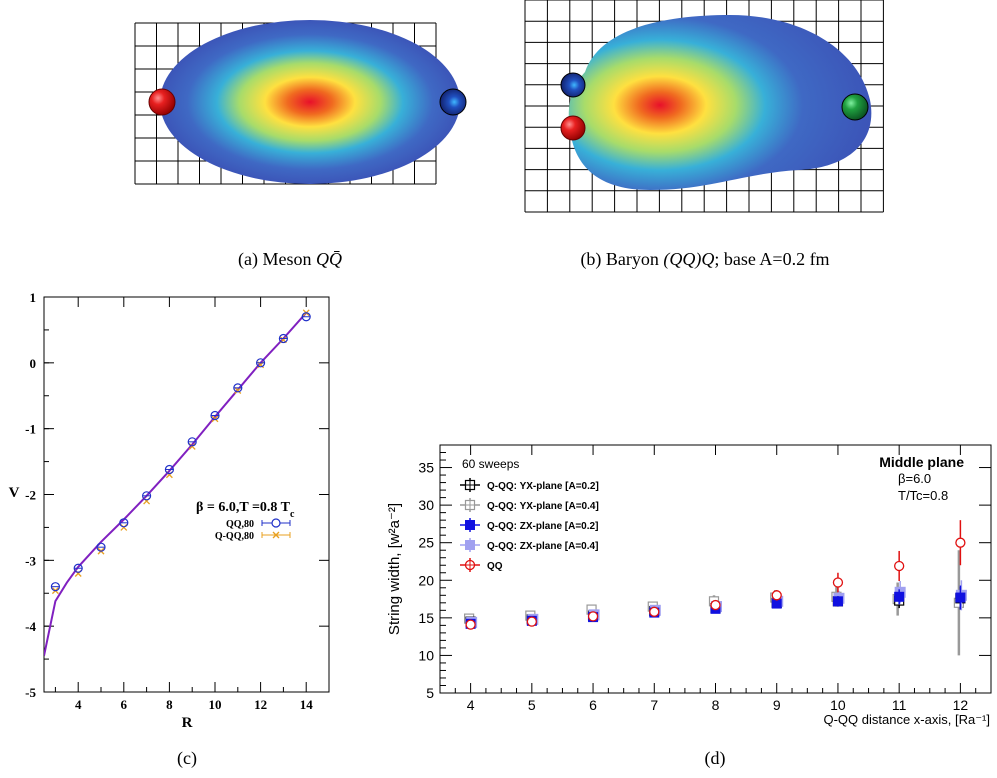  What do you see at coordinates (30, 692) in the screenshot?
I see `chart-c-ytick-label: -5` at bounding box center [30, 692].